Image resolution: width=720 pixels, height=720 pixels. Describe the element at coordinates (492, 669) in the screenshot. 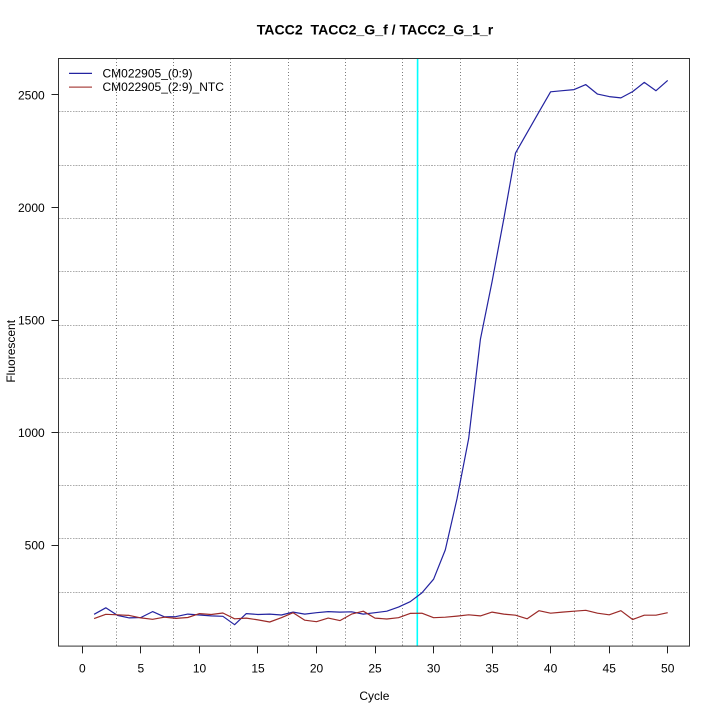

I see `svg-text: 35` at that location.